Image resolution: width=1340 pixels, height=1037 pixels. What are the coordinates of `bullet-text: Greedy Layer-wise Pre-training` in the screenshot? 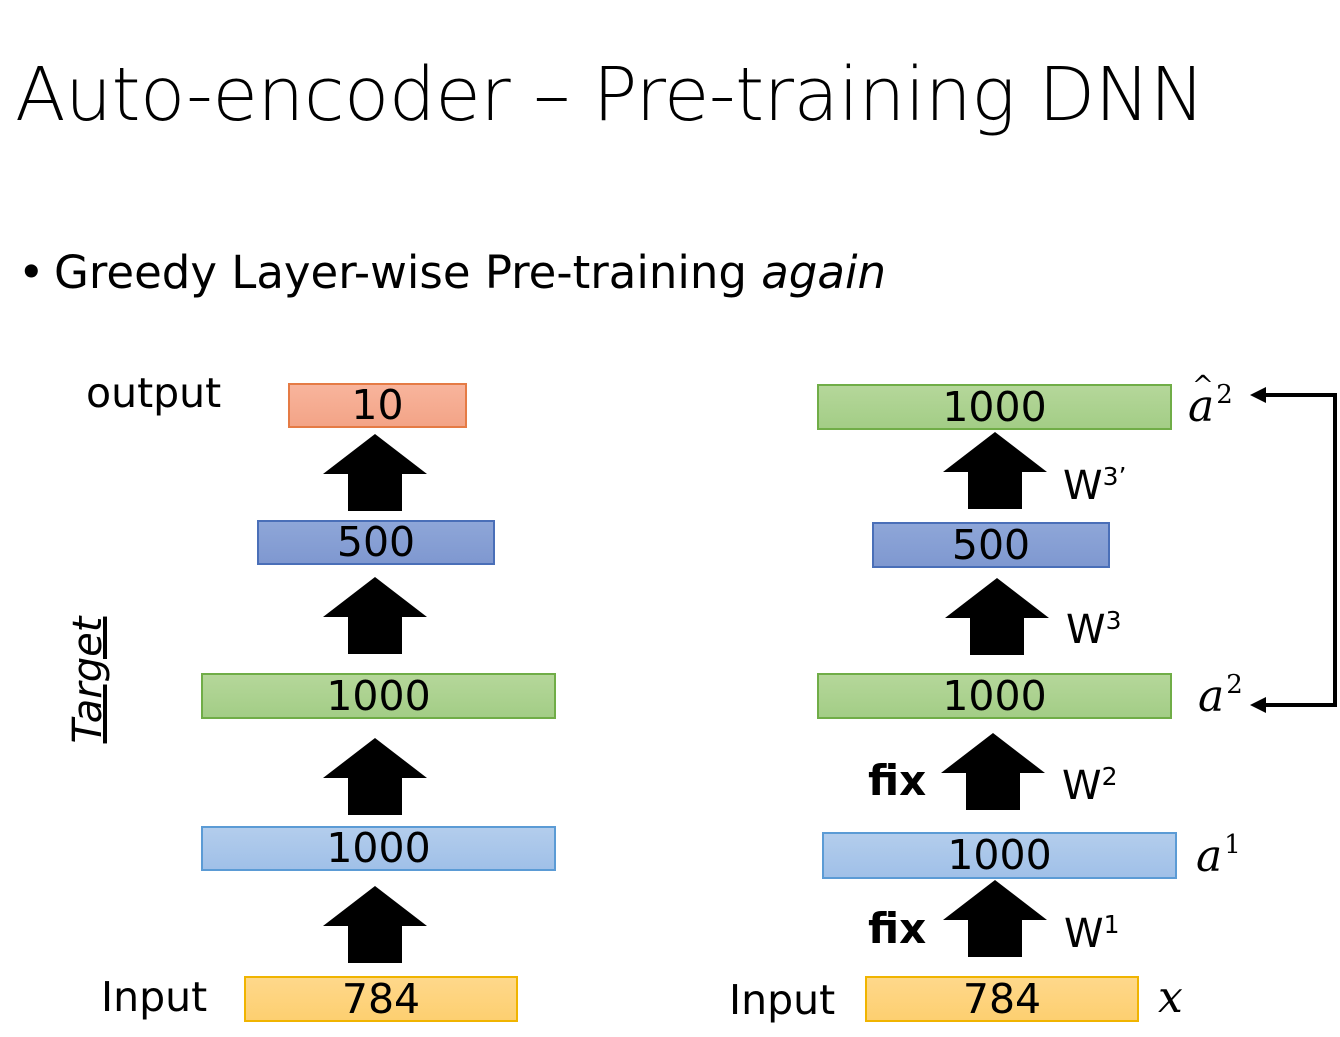 It's located at (408, 272).